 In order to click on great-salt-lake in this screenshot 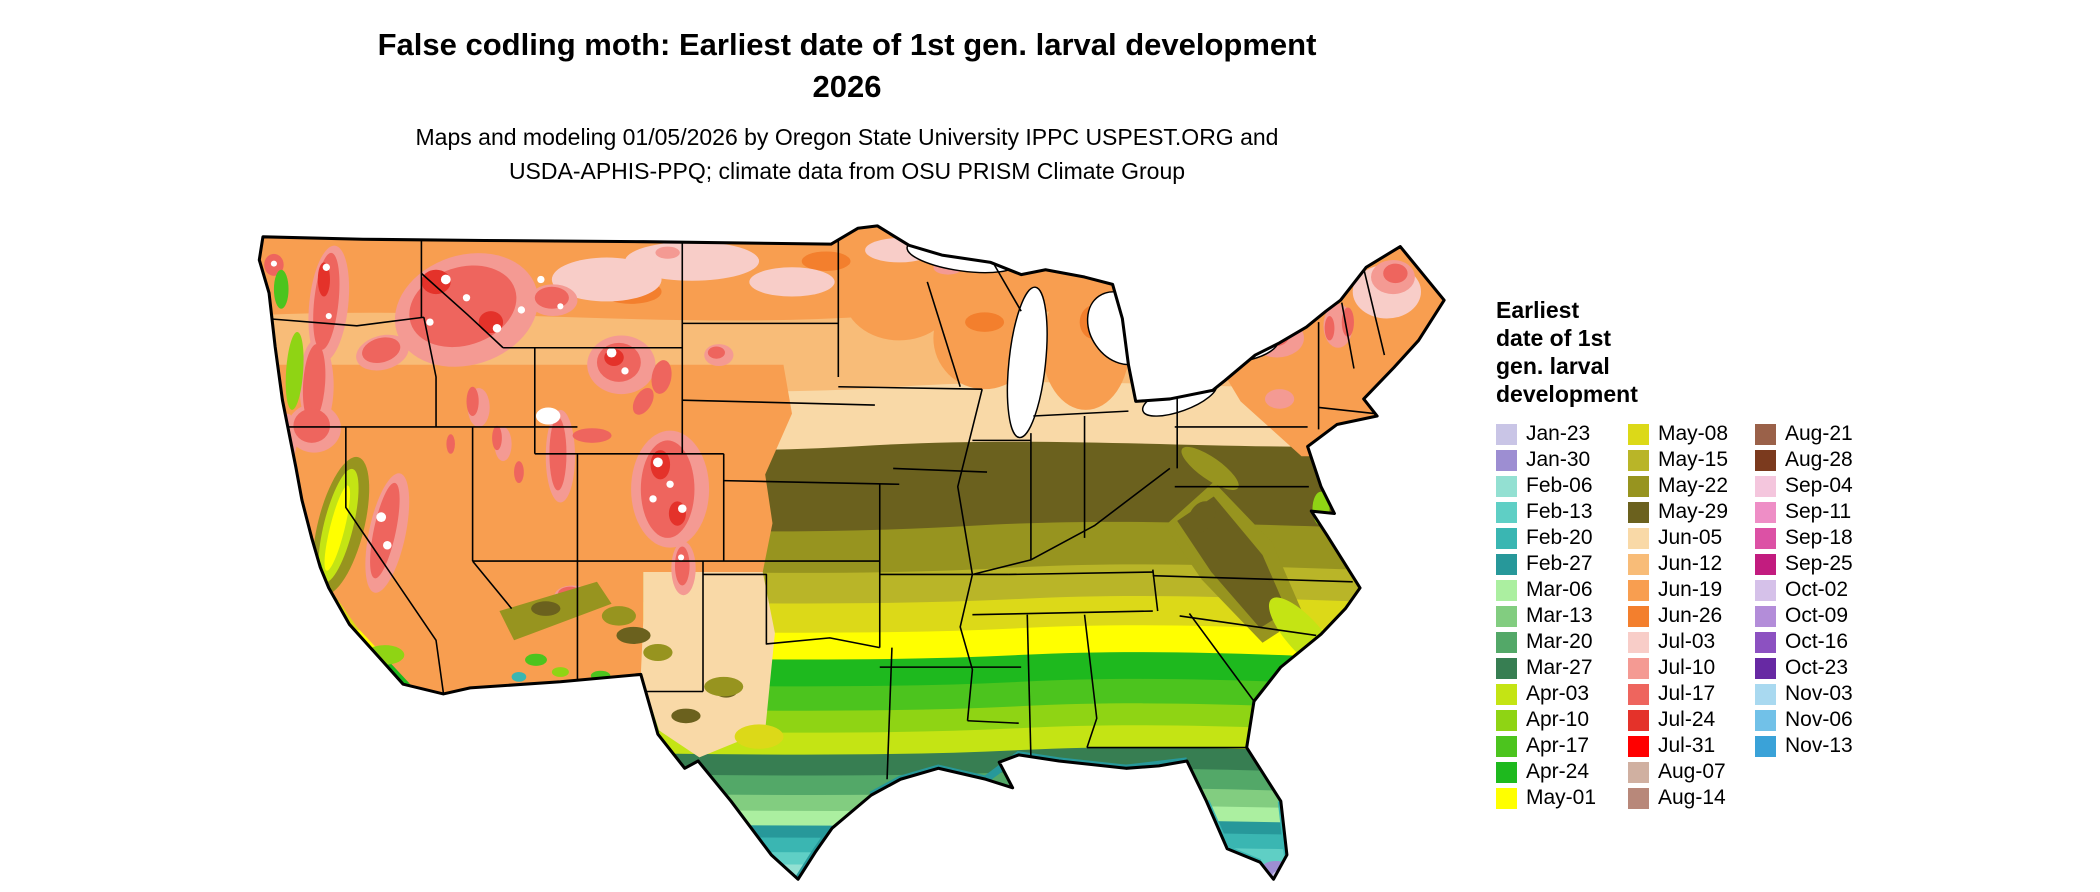, I will do `click(548, 416)`.